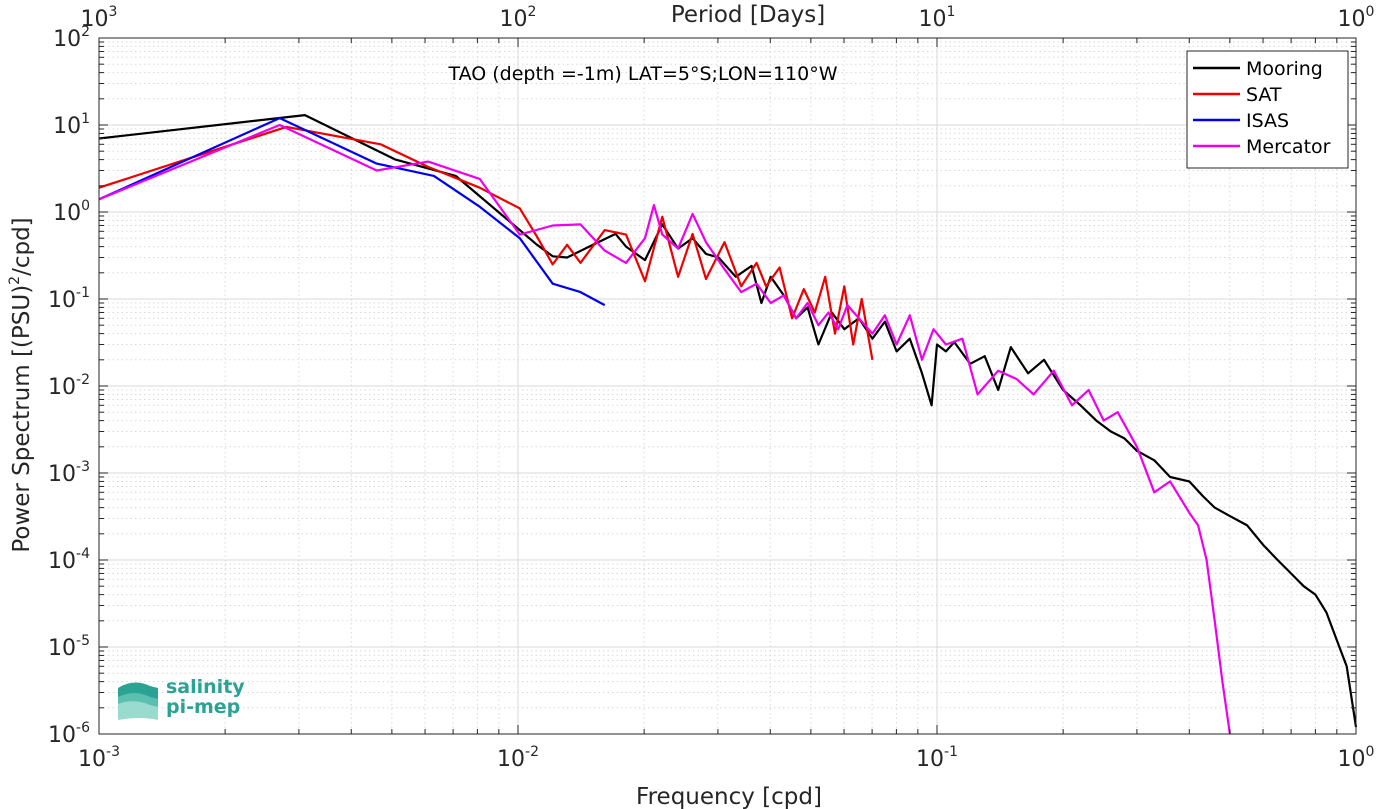 Image resolution: width=1383 pixels, height=809 pixels. What do you see at coordinates (1264, 95) in the screenshot?
I see `legend-label-sat: SAT` at bounding box center [1264, 95].